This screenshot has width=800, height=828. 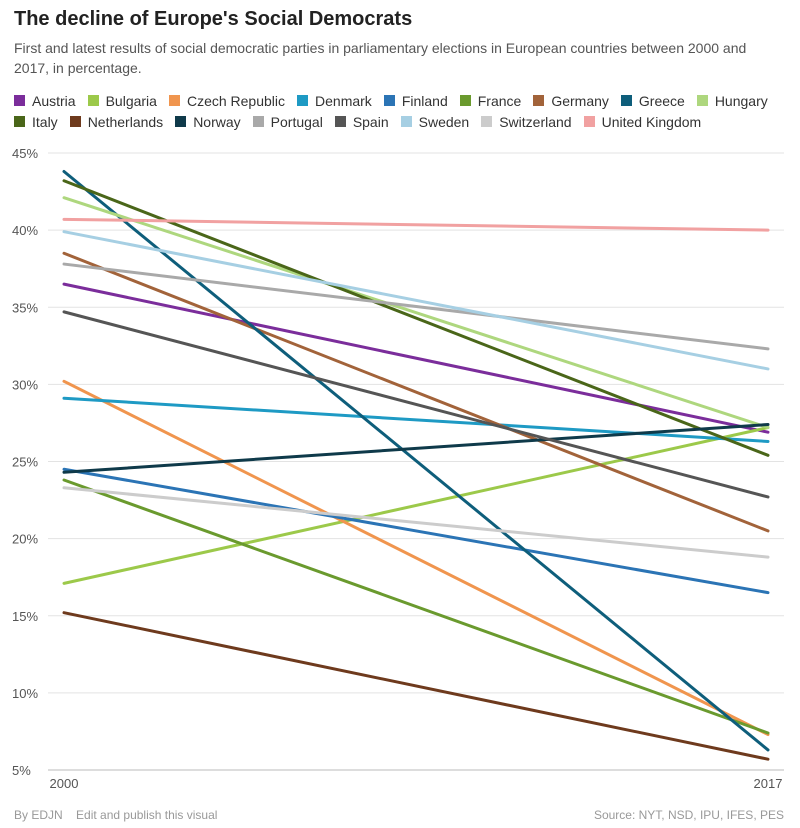 I want to click on legend-item-spain: Spain, so click(x=361, y=121).